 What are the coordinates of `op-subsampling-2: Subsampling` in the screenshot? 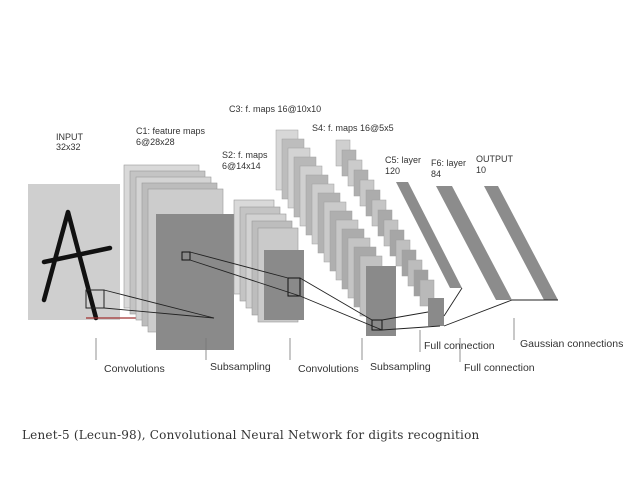 It's located at (400, 367).